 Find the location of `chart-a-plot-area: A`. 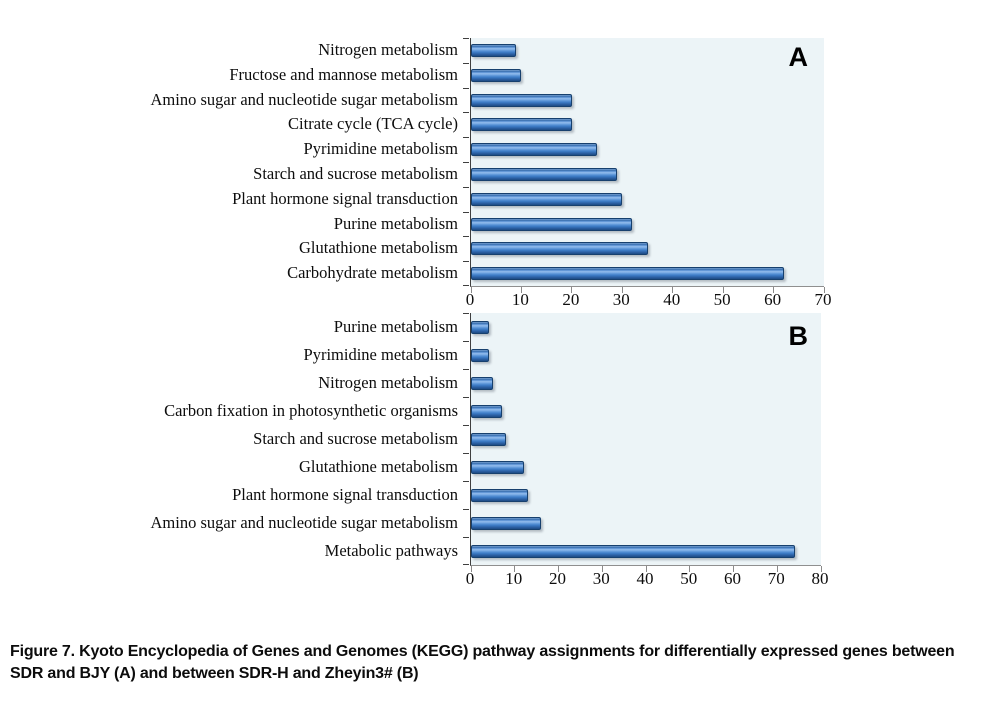

chart-a-plot-area: A is located at coordinates (644, 165).